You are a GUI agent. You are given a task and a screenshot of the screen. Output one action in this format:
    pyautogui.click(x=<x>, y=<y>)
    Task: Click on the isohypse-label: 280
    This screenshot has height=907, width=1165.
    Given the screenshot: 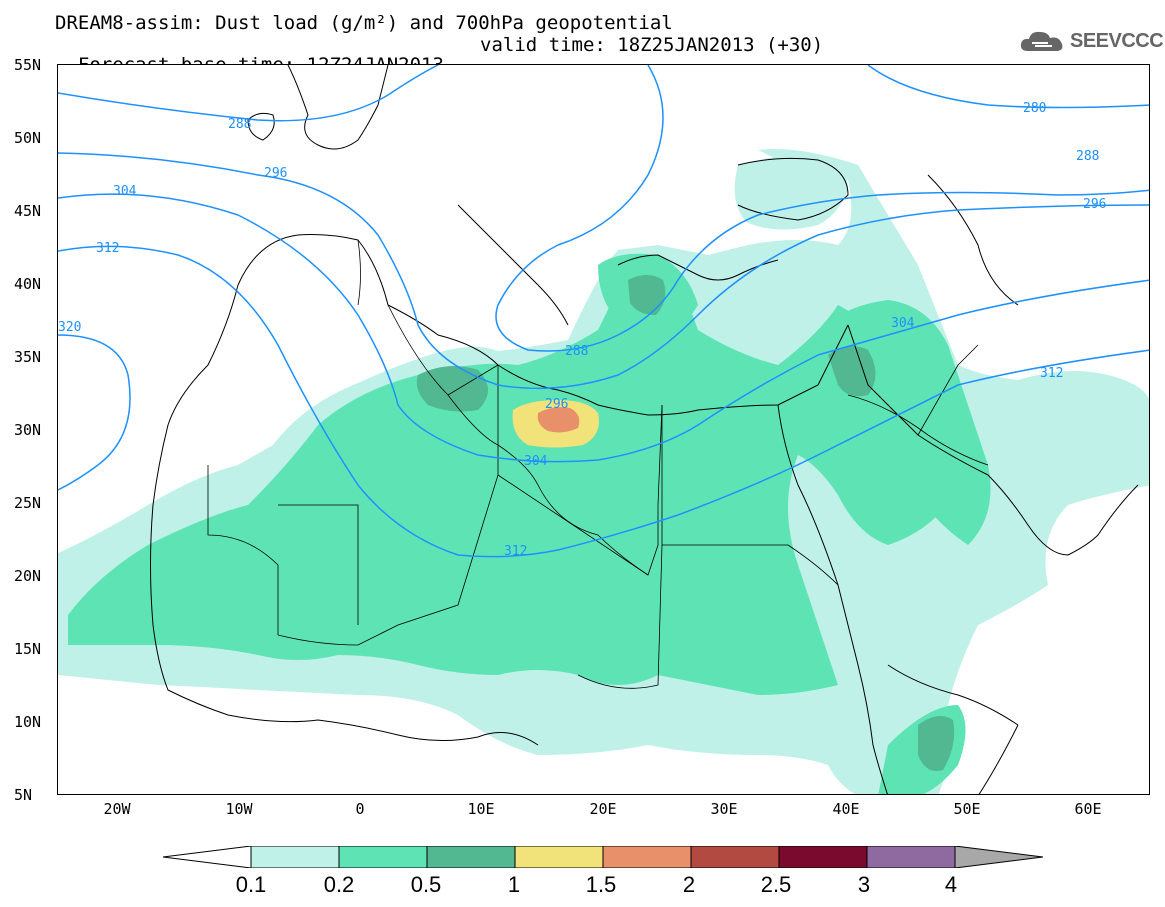 What is the action you would take?
    pyautogui.click(x=1034, y=108)
    